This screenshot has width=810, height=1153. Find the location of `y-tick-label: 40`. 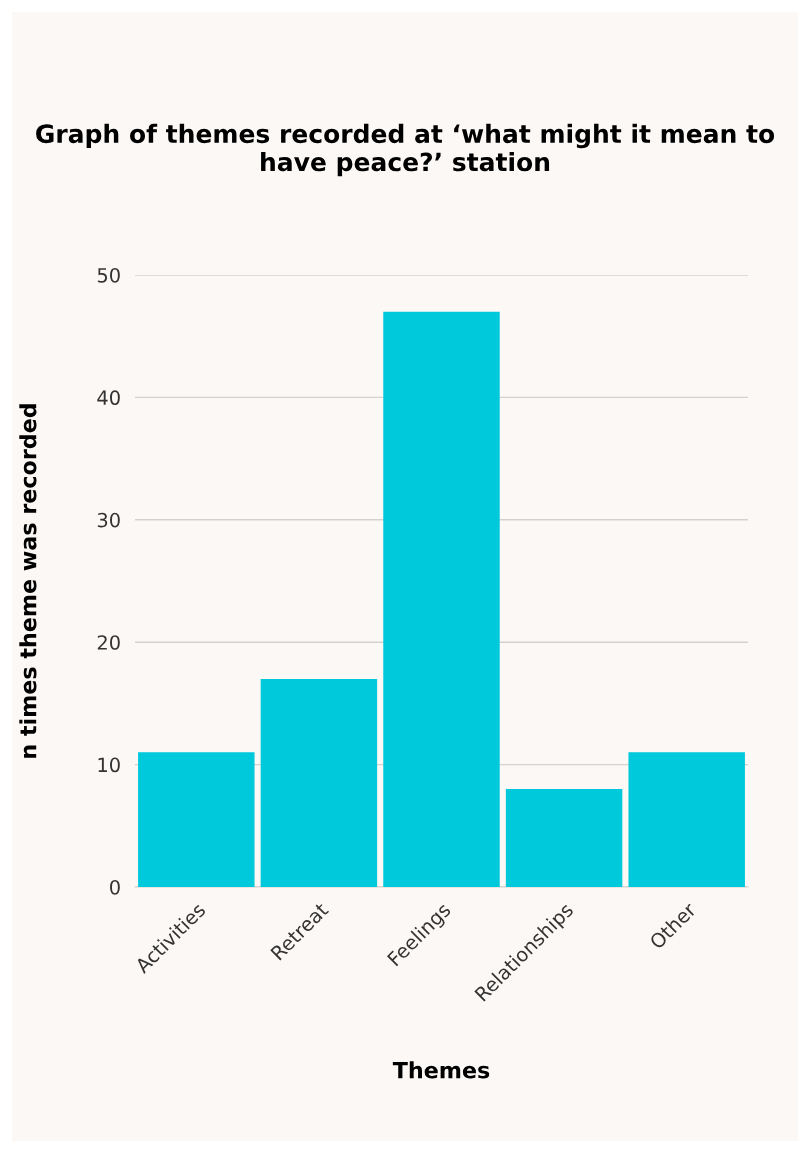

y-tick-label: 40 is located at coordinates (108, 398).